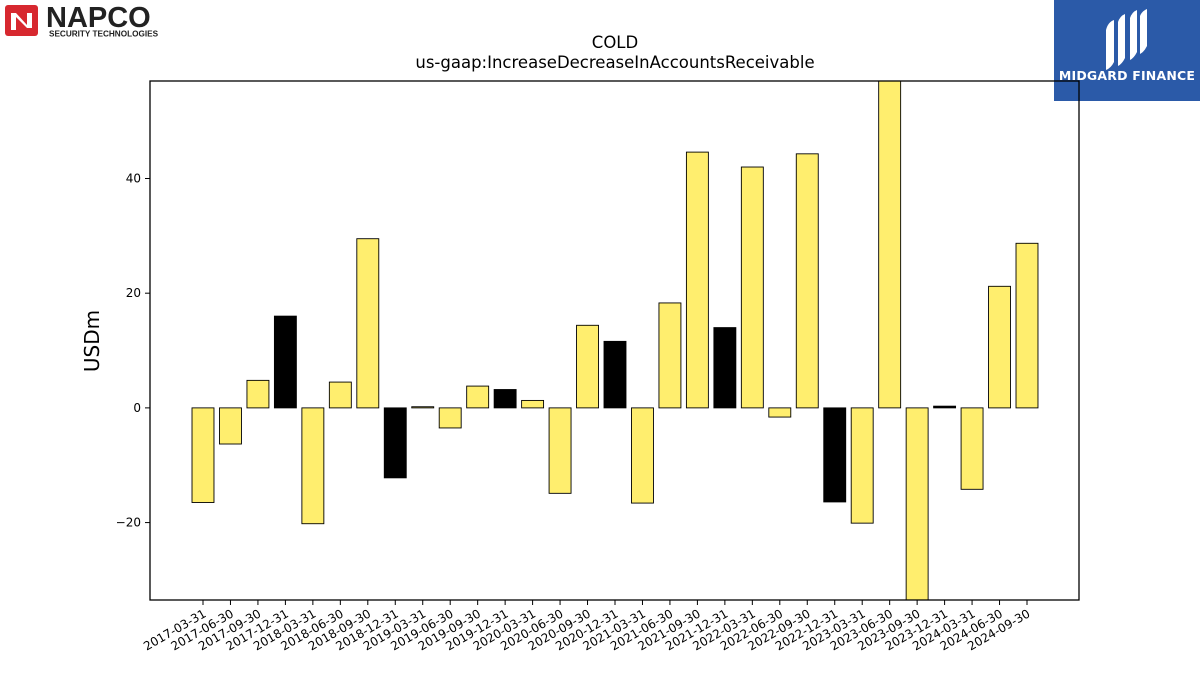 The image size is (1200, 675). I want to click on midgard-wordmark: MIDGARD FINANCE, so click(1127, 75).